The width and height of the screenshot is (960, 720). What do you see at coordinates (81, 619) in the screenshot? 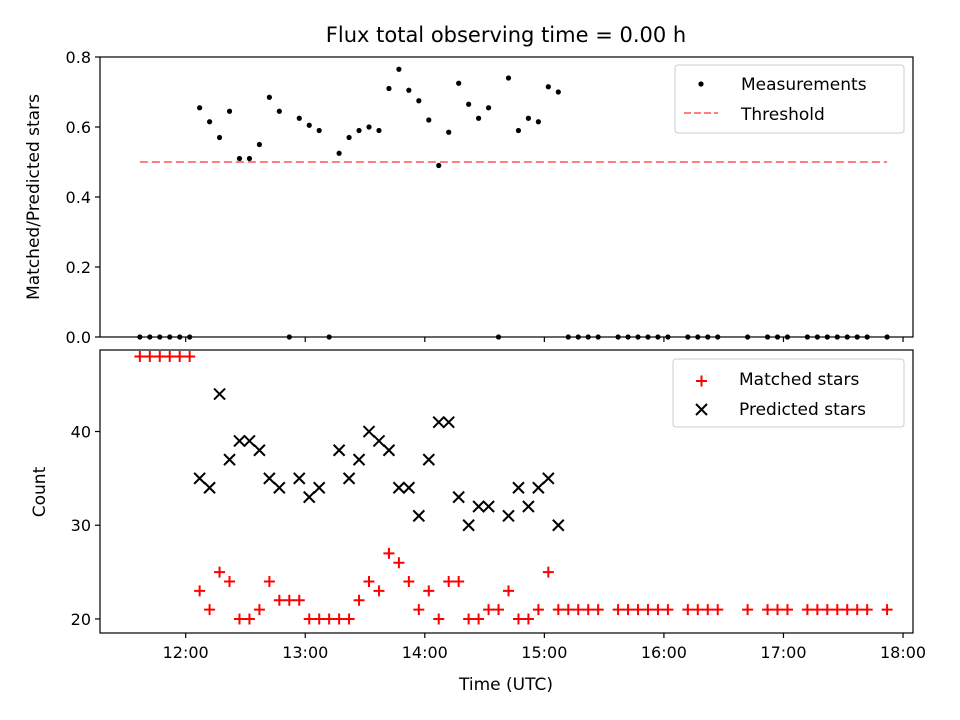
I see `bottom-y-tick-label: 20` at bounding box center [81, 619].